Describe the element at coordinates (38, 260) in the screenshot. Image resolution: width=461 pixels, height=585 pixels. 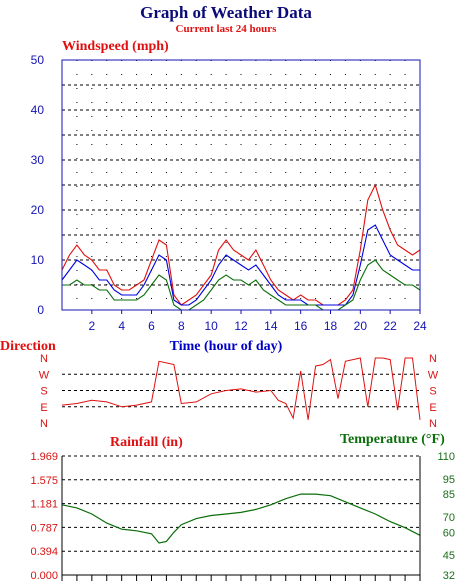
I see `wind-y-tick-label: 10` at that location.